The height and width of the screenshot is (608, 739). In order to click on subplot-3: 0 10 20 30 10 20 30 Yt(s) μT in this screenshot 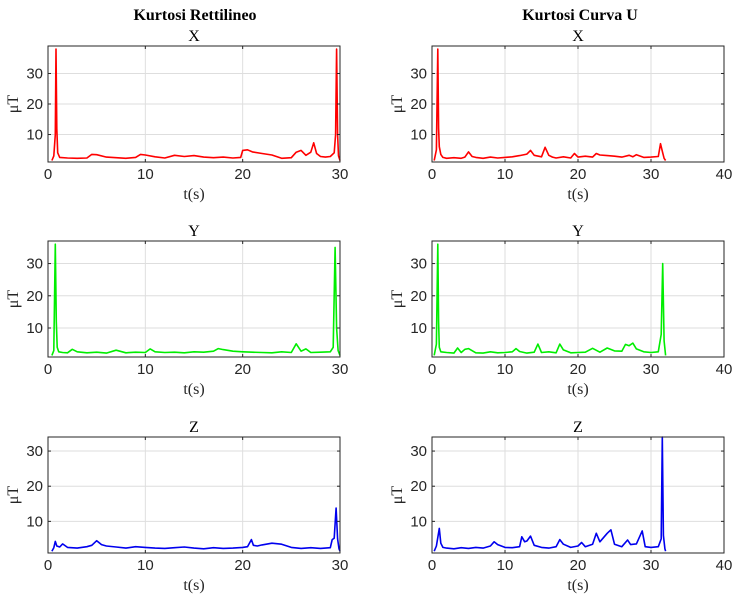, I will do `click(176, 310)`.